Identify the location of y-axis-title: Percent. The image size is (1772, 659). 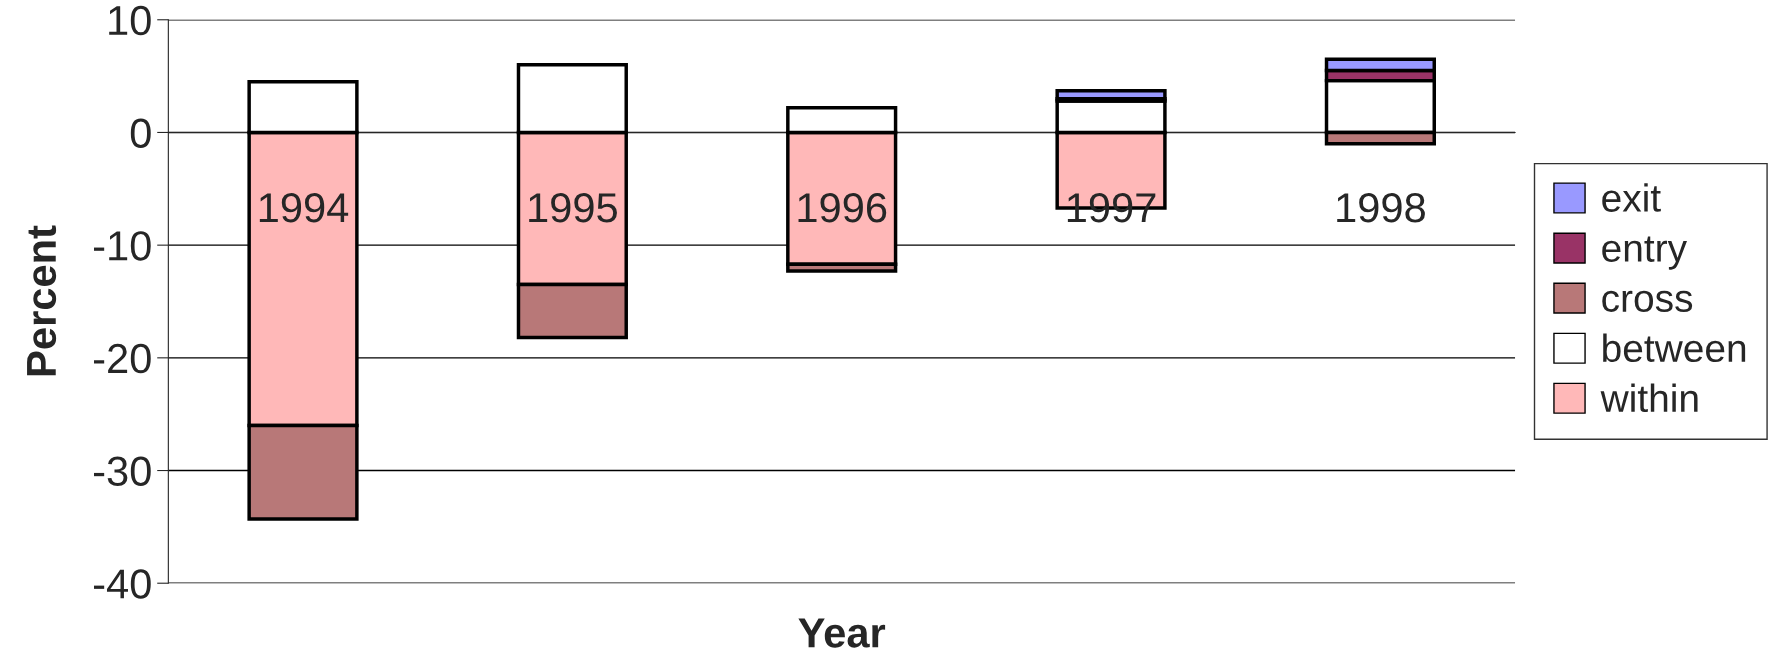
(42, 300).